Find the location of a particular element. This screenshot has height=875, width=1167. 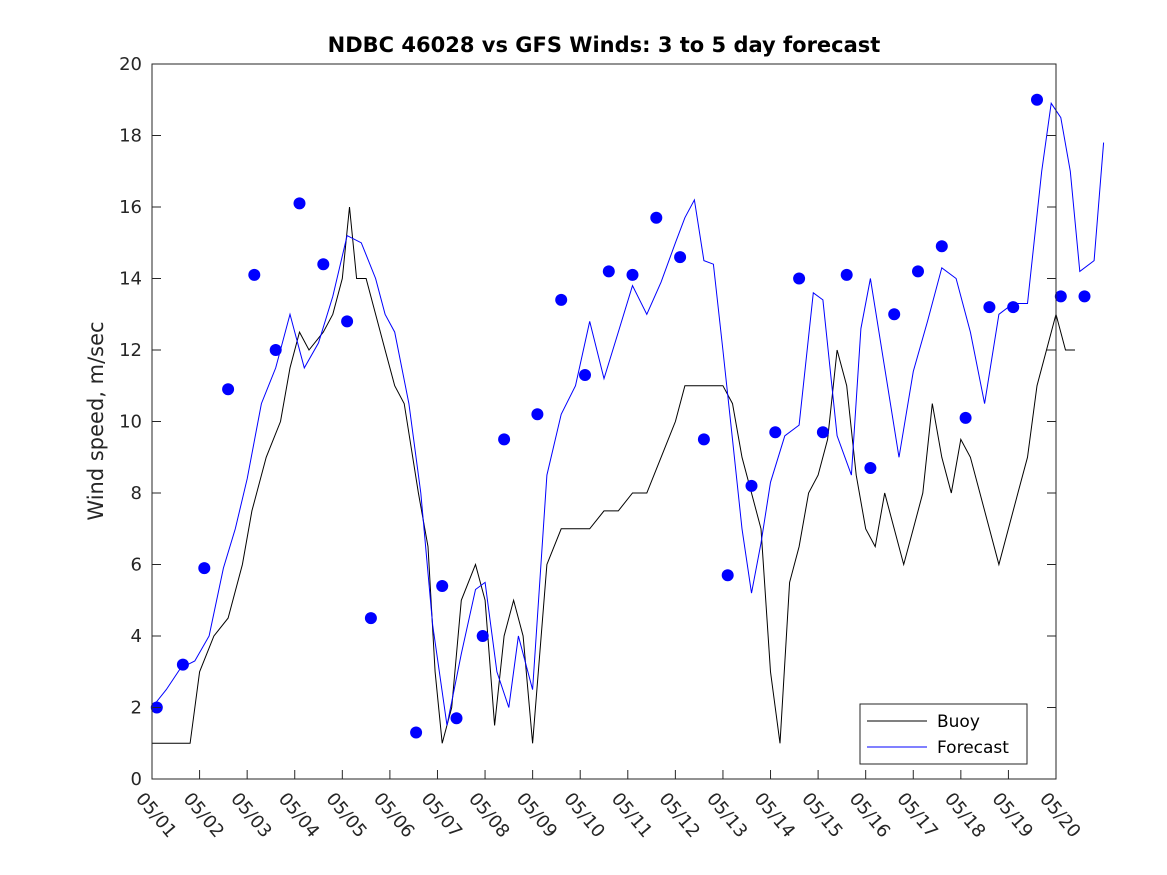

y-tick-label: 6 is located at coordinates (136, 565).